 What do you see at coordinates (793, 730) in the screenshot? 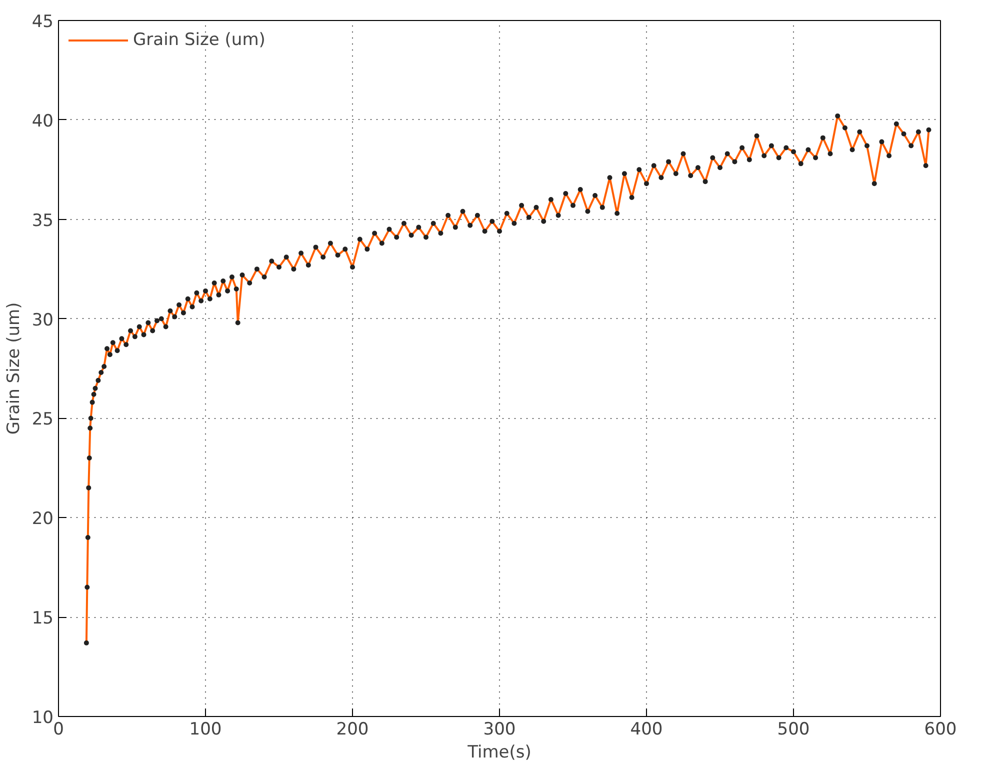
I see `x-tick-label: 500` at bounding box center [793, 730].